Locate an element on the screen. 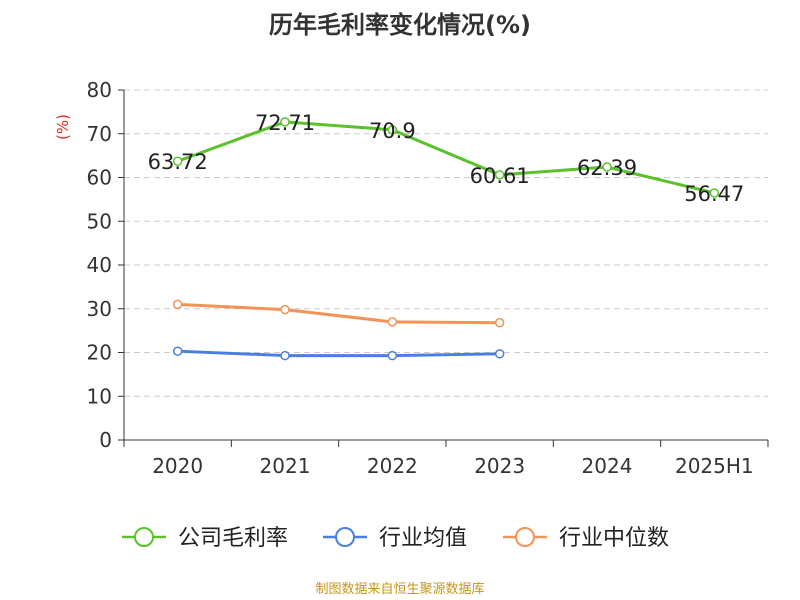 The width and height of the screenshot is (800, 600). data-label: 63.72 is located at coordinates (178, 162).